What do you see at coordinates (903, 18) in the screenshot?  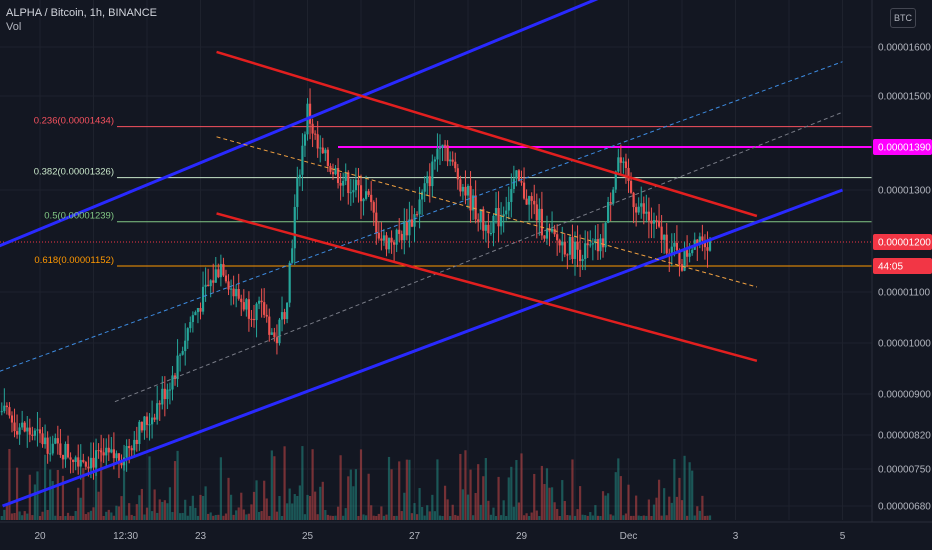 I see `currency-button: BTC` at bounding box center [903, 18].